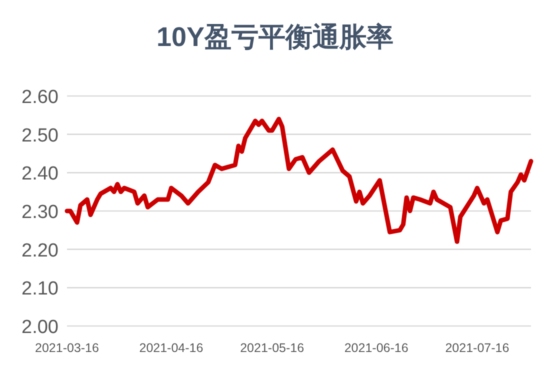  I want to click on x-tick-label: 2021-03-16, so click(67, 348).